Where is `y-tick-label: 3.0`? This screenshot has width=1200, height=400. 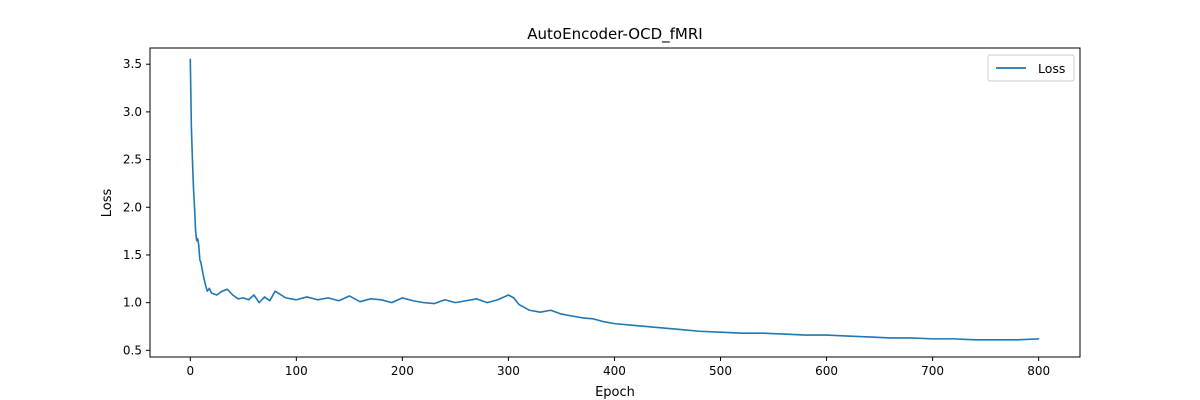 y-tick-label: 3.0 is located at coordinates (132, 112).